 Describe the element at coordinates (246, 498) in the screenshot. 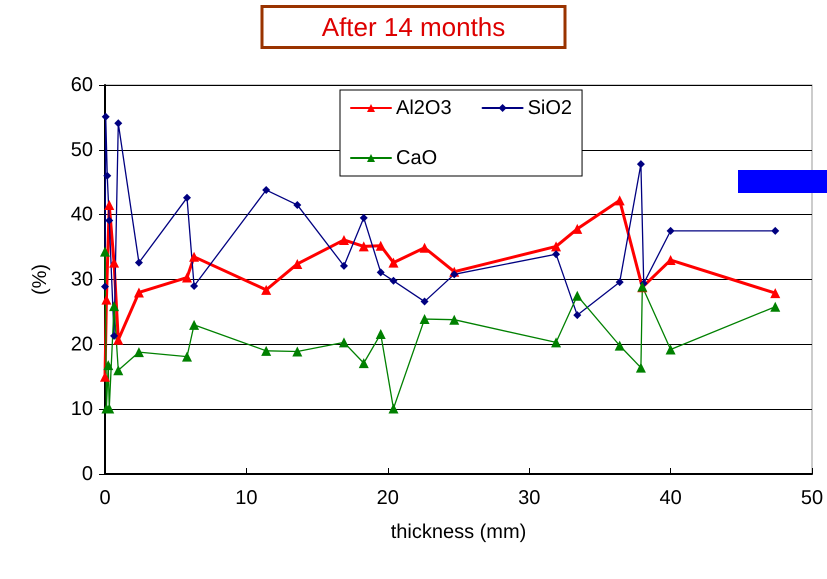

I see `x-tick-label: 10` at that location.